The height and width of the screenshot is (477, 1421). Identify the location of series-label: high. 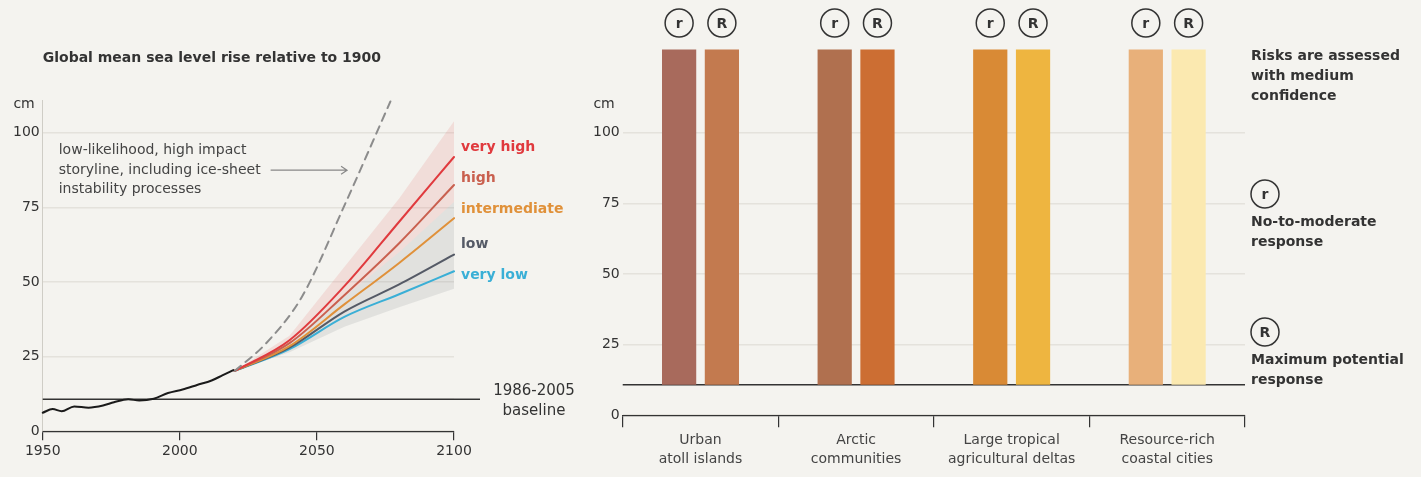
(478, 176).